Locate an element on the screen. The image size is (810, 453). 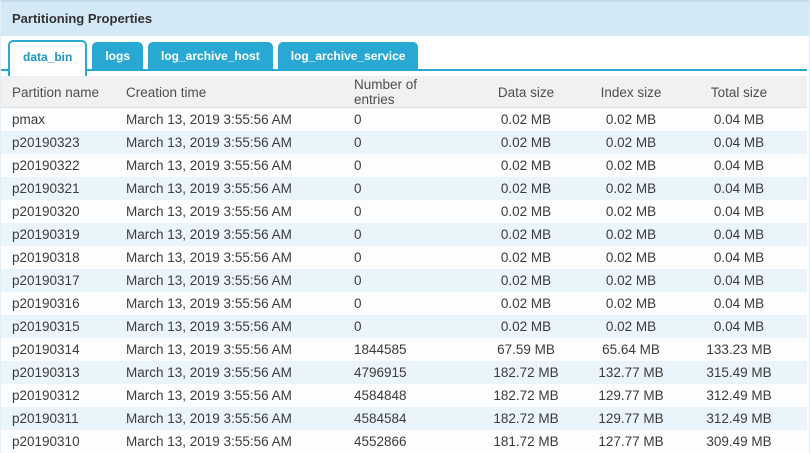
tab-logs: logs is located at coordinates (118, 56).